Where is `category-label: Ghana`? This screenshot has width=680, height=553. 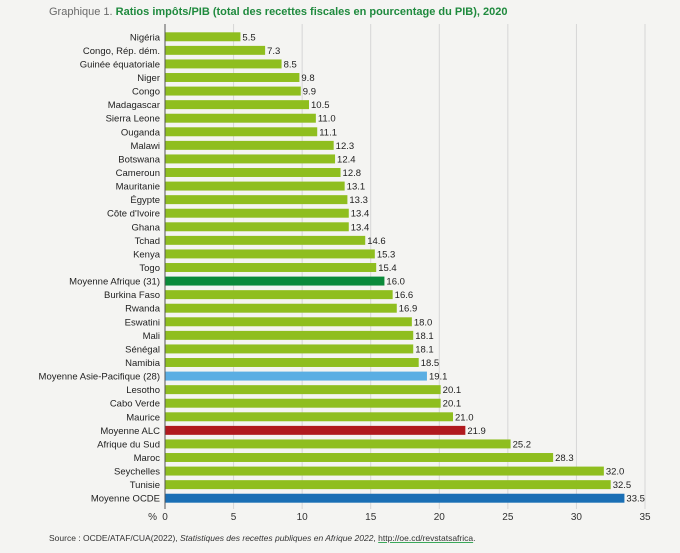
category-label: Ghana is located at coordinates (145, 227).